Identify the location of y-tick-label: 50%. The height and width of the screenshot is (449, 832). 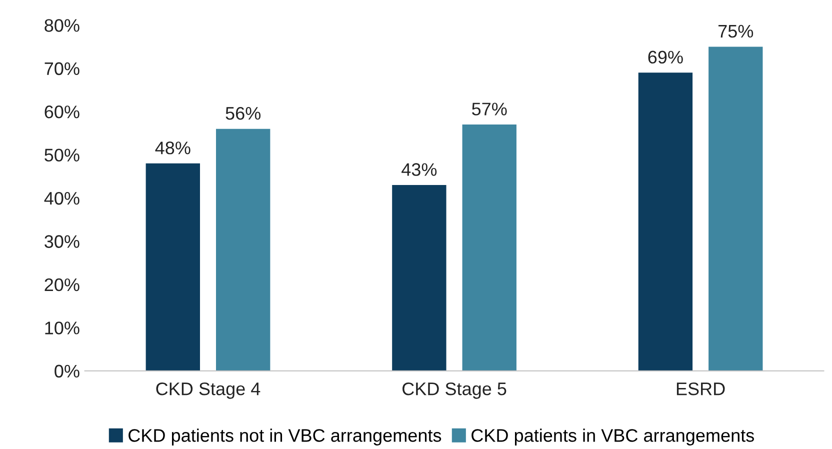
(62, 155).